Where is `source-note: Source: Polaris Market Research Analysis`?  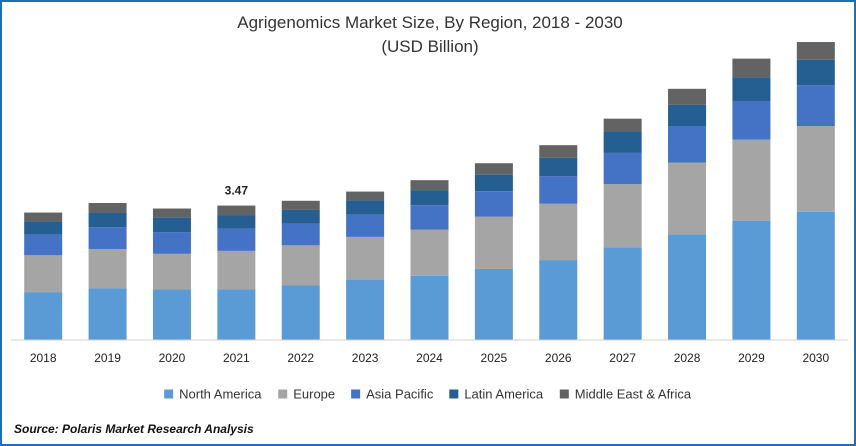
source-note: Source: Polaris Market Research Analysis is located at coordinates (134, 429).